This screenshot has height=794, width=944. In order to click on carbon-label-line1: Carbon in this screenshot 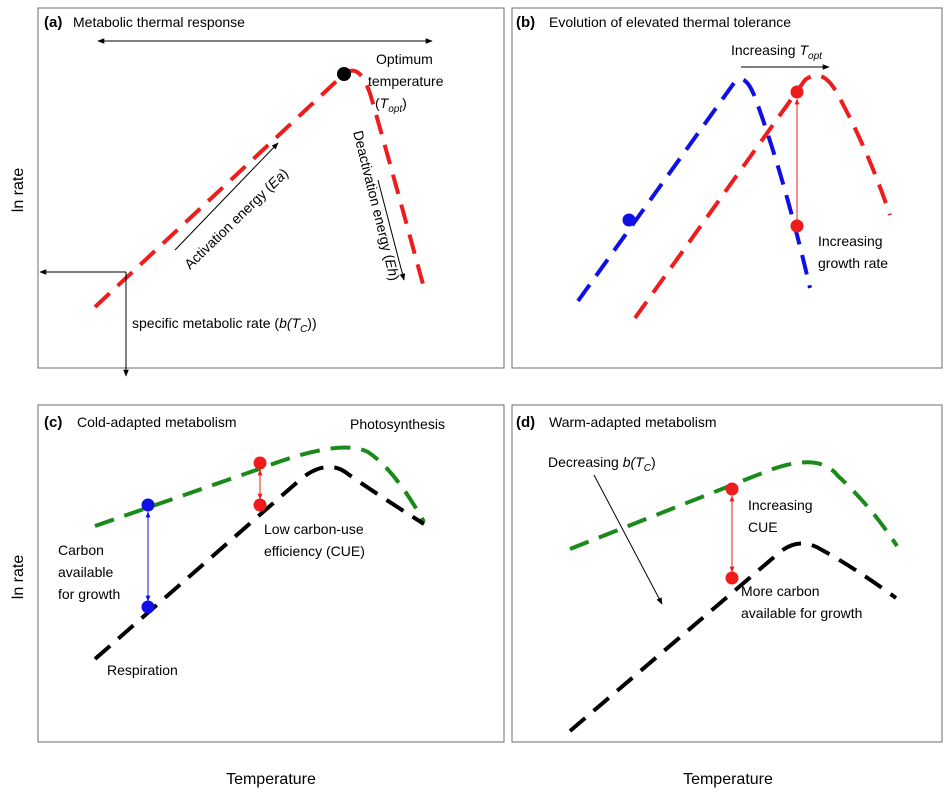, I will do `click(81, 550)`.